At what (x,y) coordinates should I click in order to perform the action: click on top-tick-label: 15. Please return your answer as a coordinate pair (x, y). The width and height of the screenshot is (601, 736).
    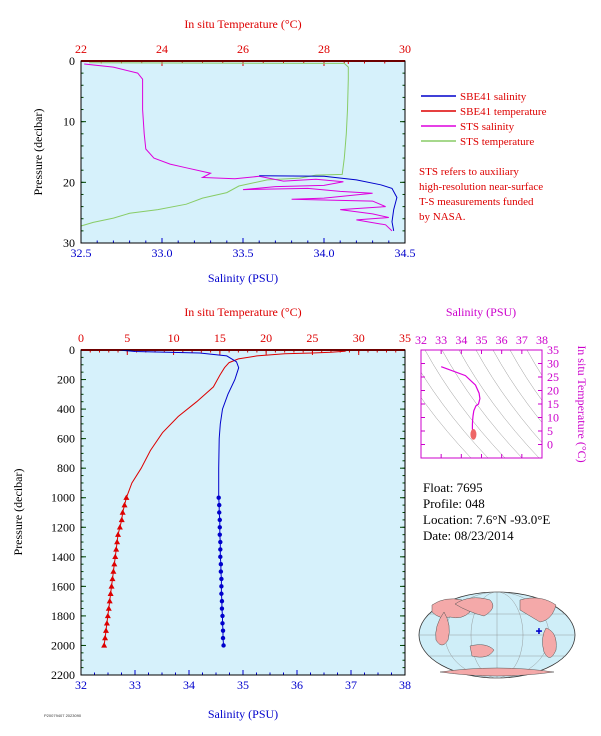
    Looking at the image, I should click on (220, 338).